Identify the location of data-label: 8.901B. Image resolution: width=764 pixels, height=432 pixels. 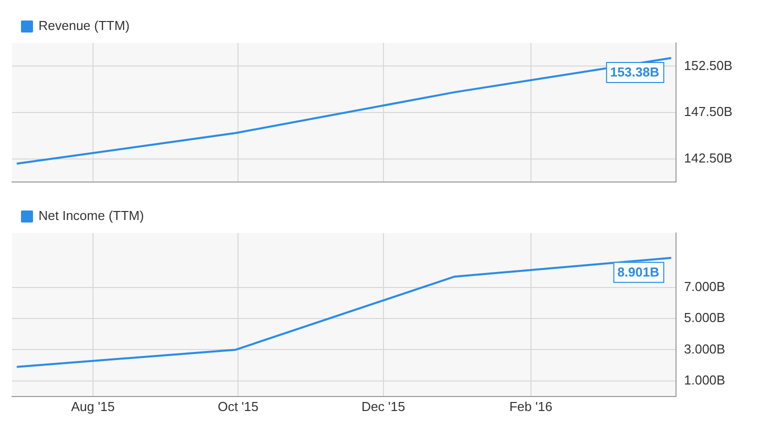
(638, 272).